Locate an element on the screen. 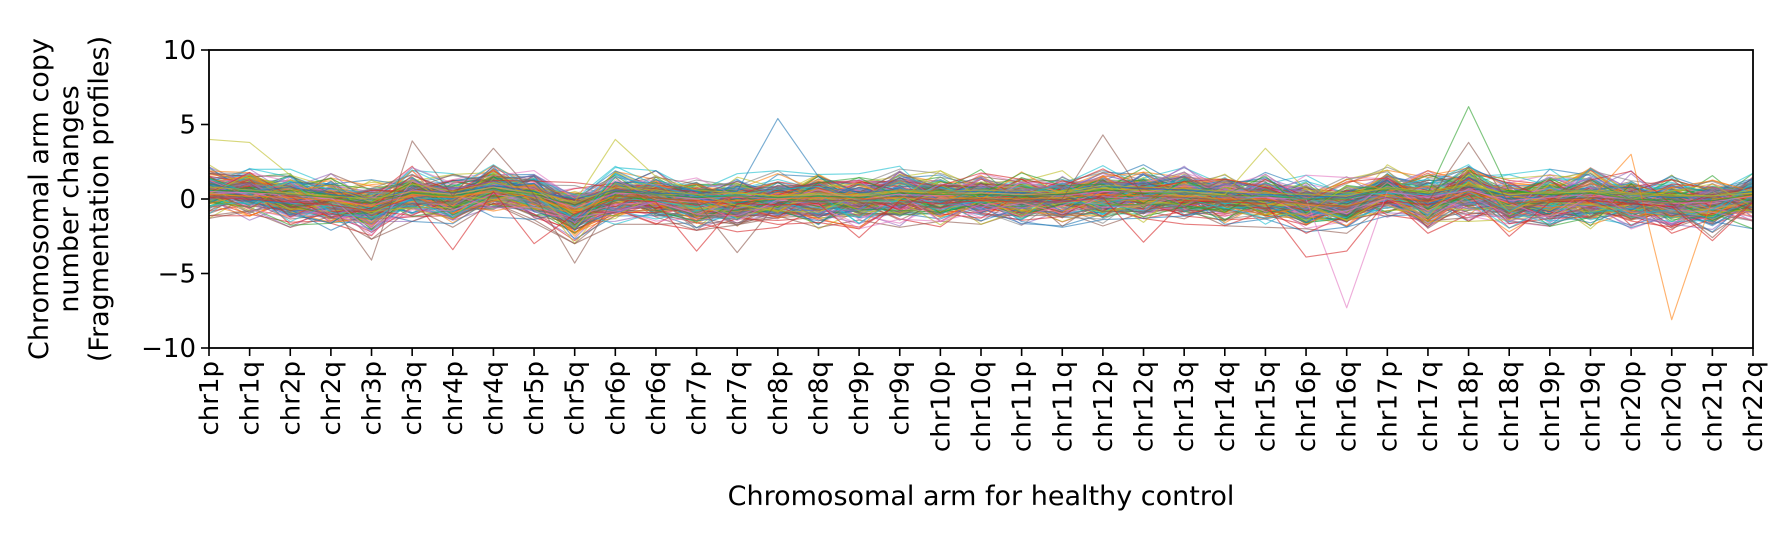 This screenshot has height=539, width=1787. x-tick-label: chr4q is located at coordinates (494, 398).